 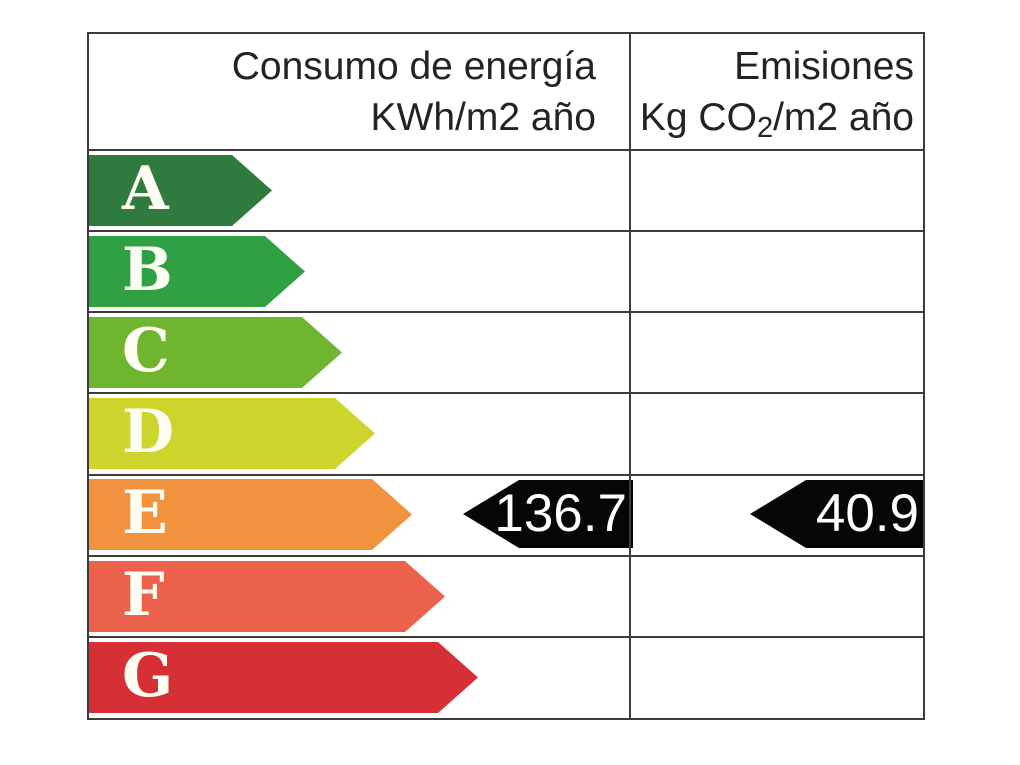 I want to click on rating-bar-e: E, so click(x=250, y=514).